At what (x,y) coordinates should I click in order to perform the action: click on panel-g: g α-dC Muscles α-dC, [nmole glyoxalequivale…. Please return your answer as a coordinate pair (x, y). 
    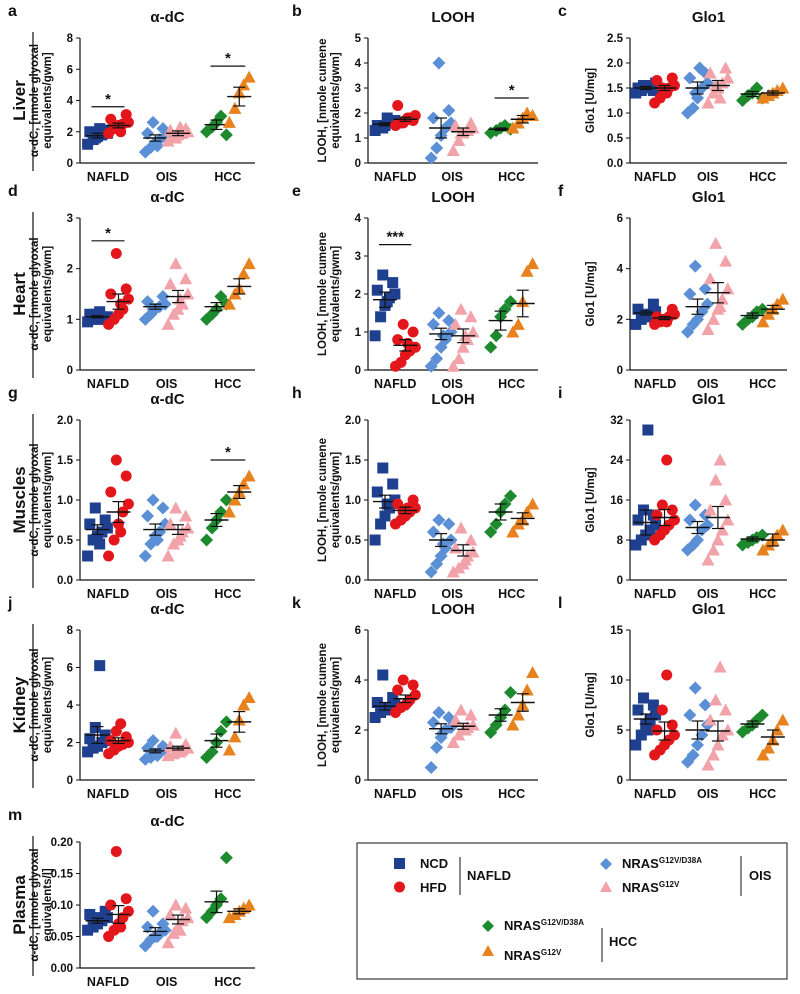
    Looking at the image, I should click on (132, 493).